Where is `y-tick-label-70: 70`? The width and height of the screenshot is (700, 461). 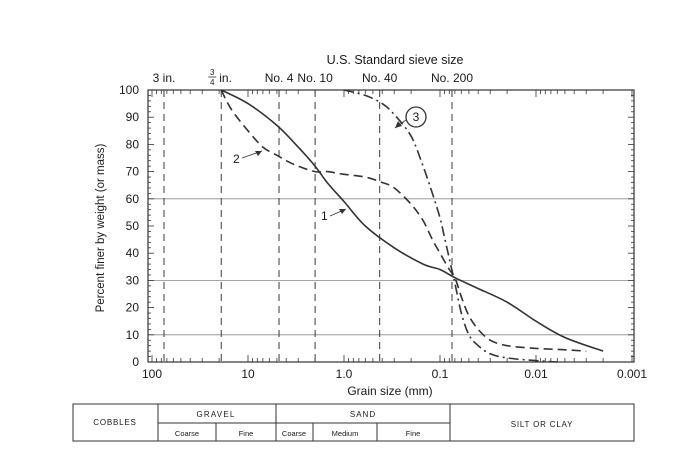 y-tick-label-70: 70 is located at coordinates (133, 172).